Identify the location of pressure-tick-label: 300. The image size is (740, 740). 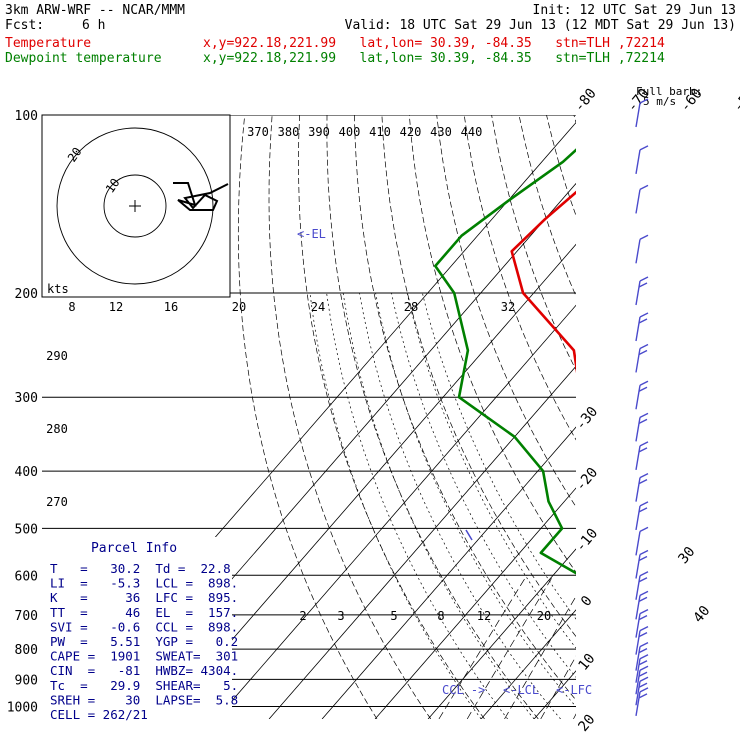
(26, 398).